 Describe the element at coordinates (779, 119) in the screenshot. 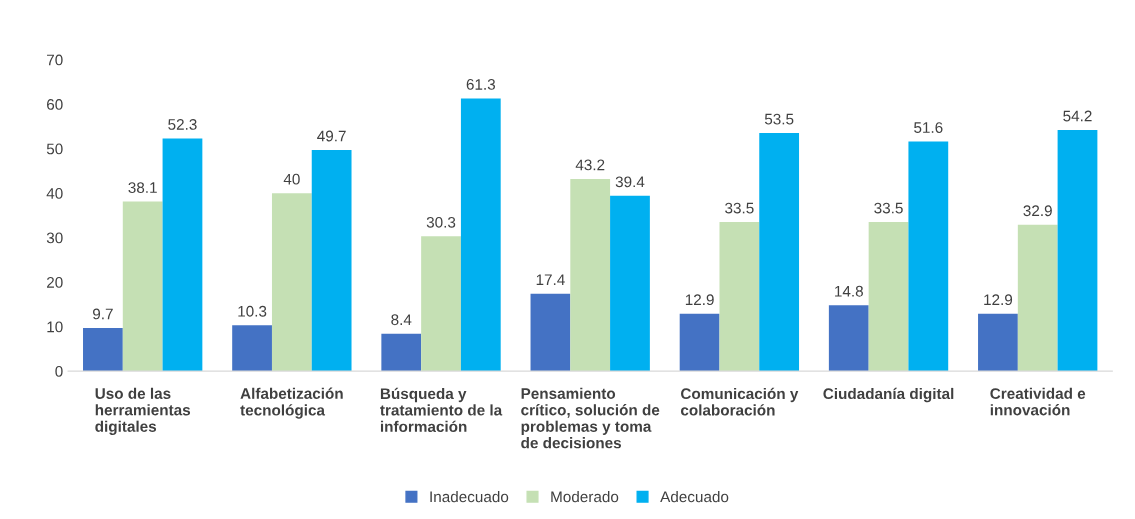

I see `data-label: 53.5` at that location.